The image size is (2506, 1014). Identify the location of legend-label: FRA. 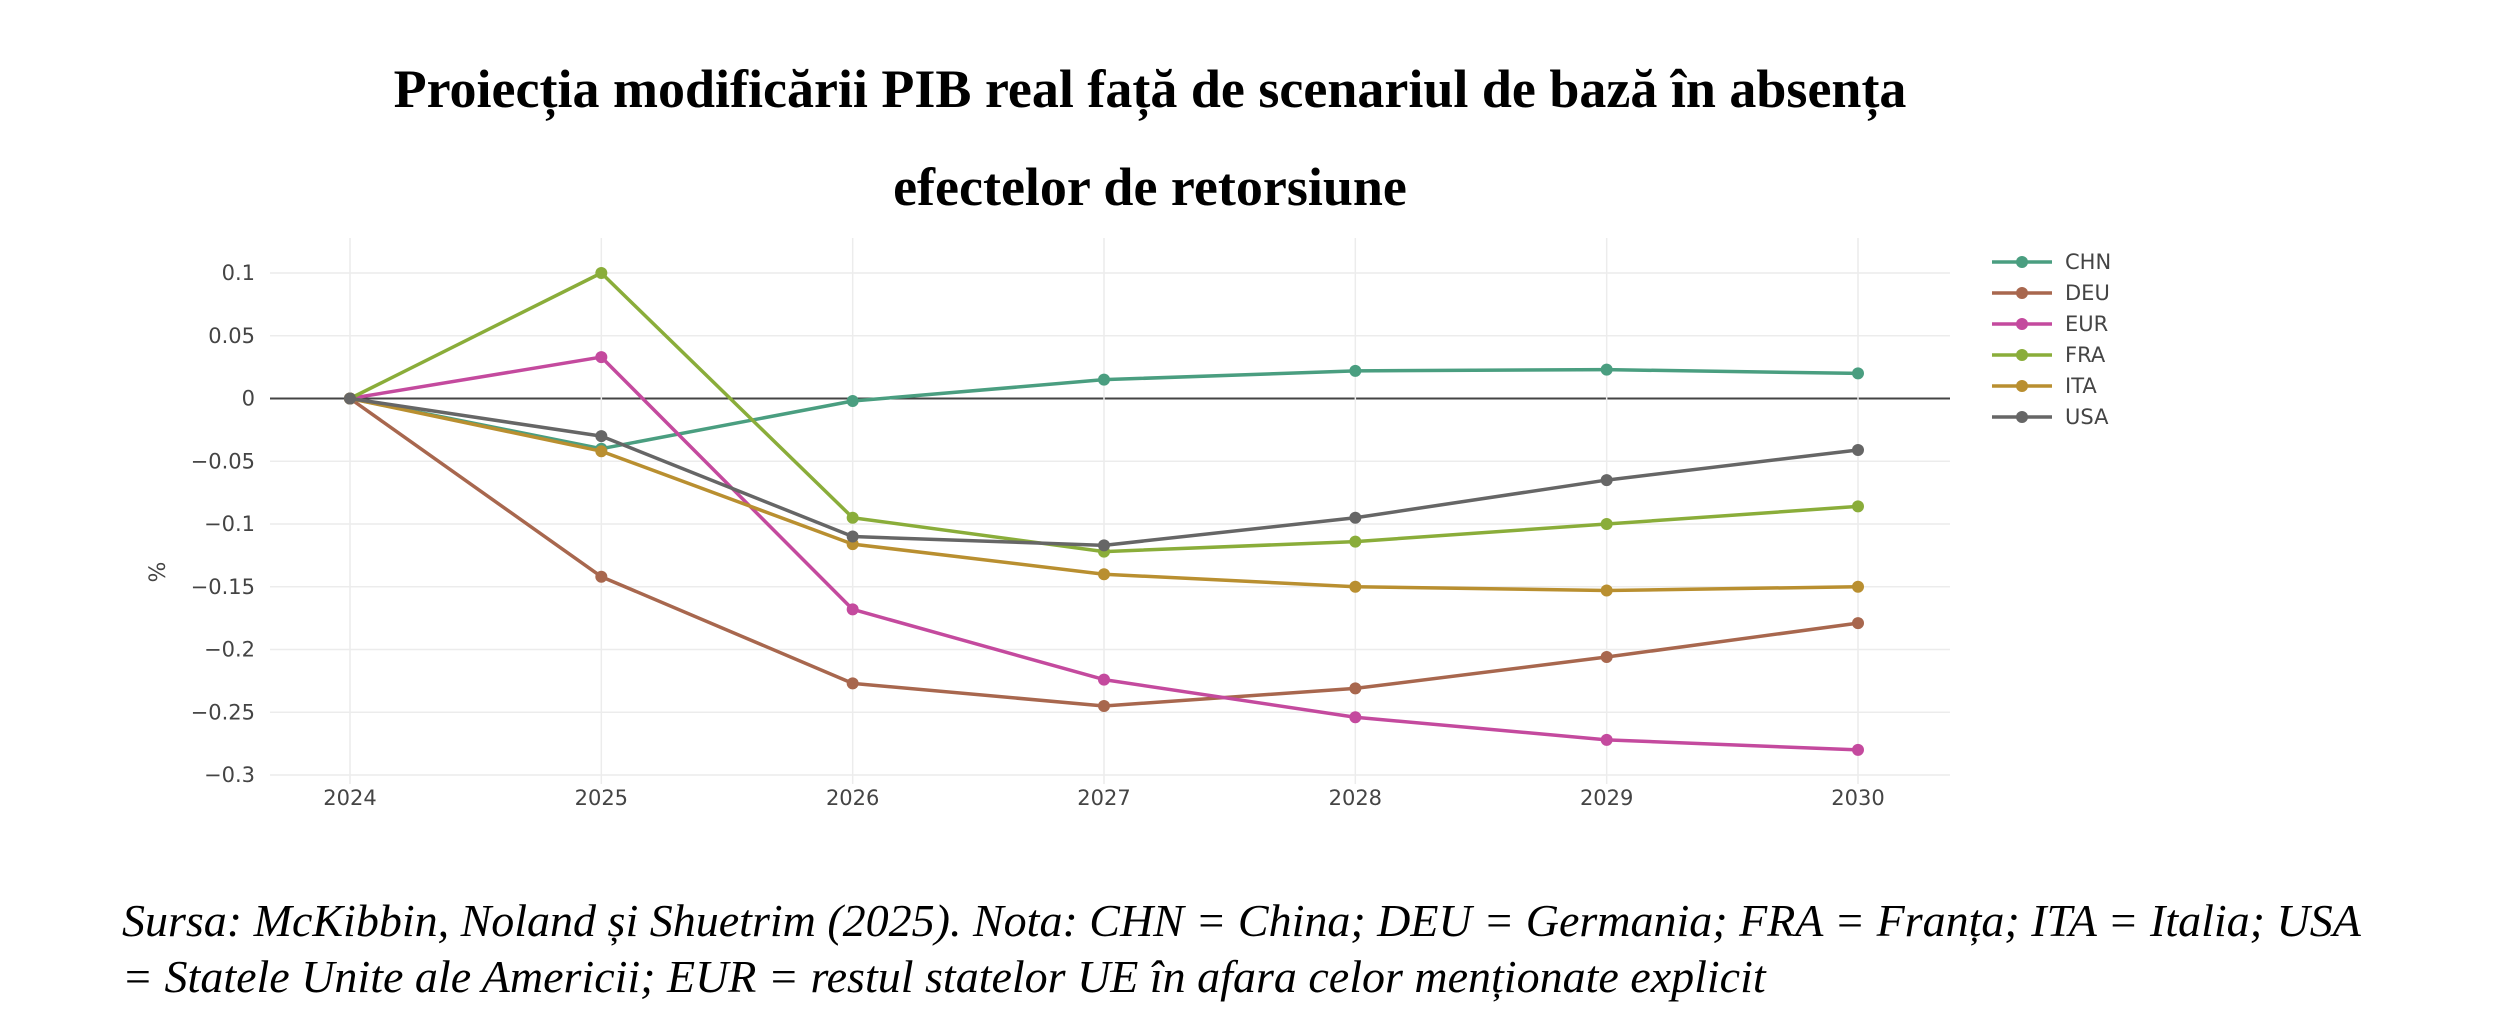
(2085, 355).